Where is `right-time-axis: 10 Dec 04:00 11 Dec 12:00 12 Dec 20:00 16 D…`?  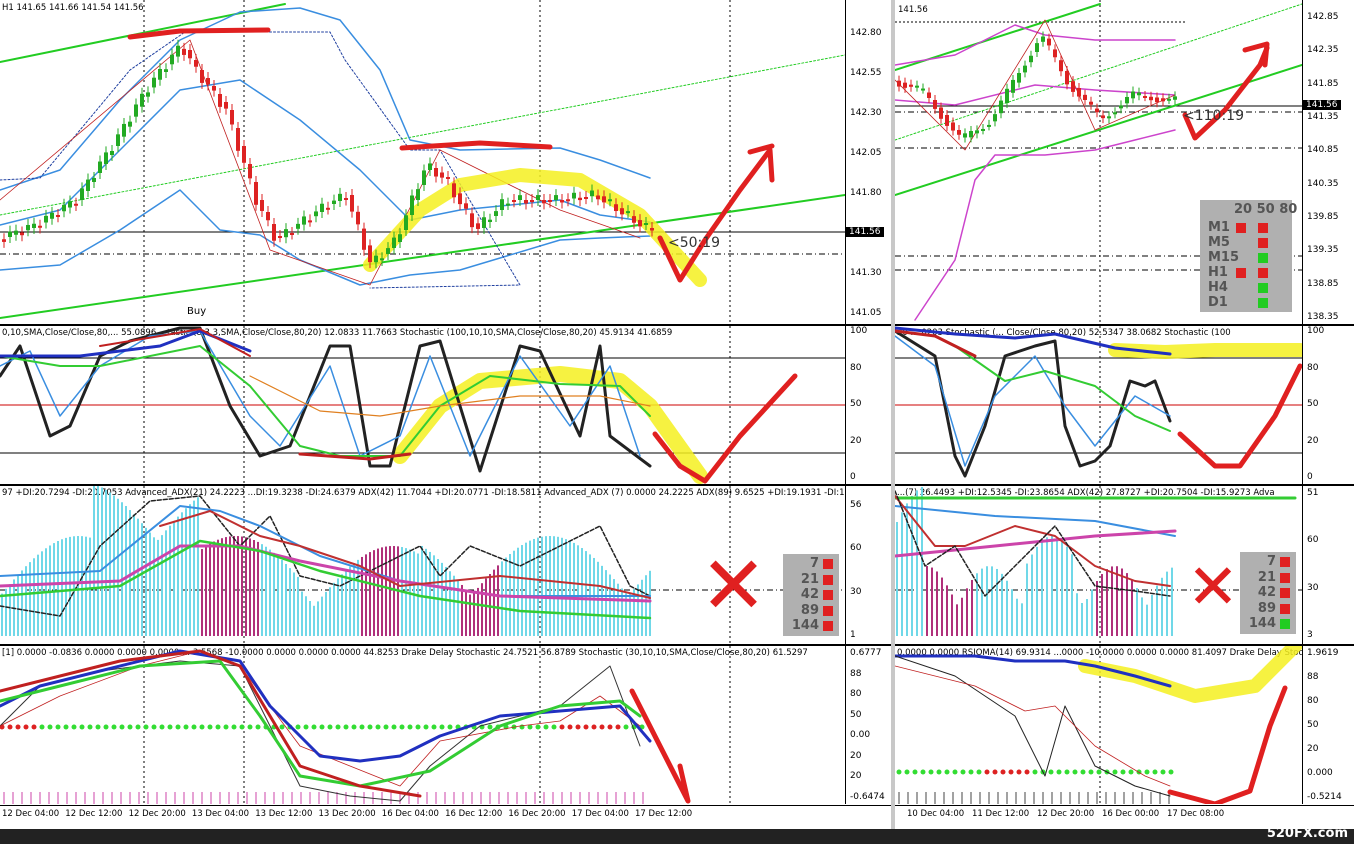 right-time-axis: 10 Dec 04:00 11 Dec 12:00 12 Dec 20:00 16 D… is located at coordinates (1124, 816).